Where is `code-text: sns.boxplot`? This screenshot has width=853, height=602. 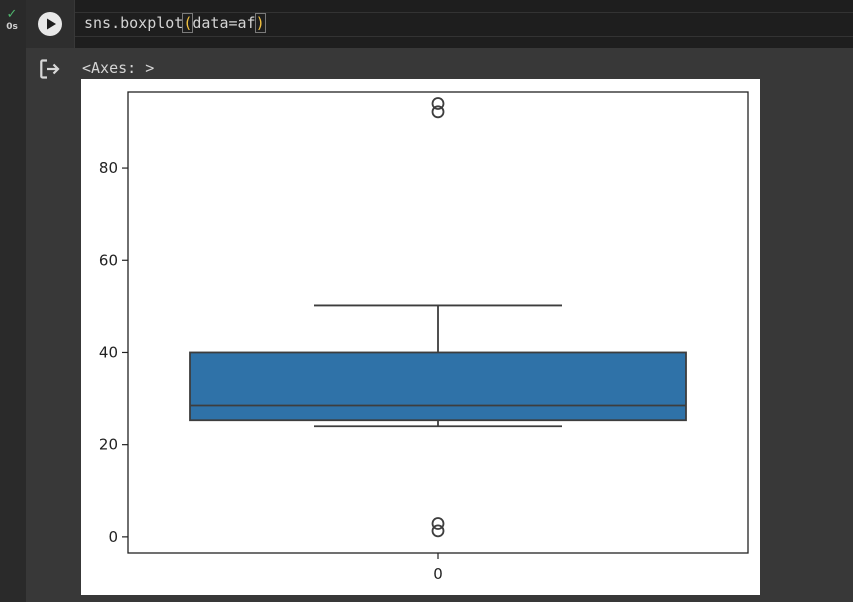 code-text: sns.boxplot is located at coordinates (134, 23).